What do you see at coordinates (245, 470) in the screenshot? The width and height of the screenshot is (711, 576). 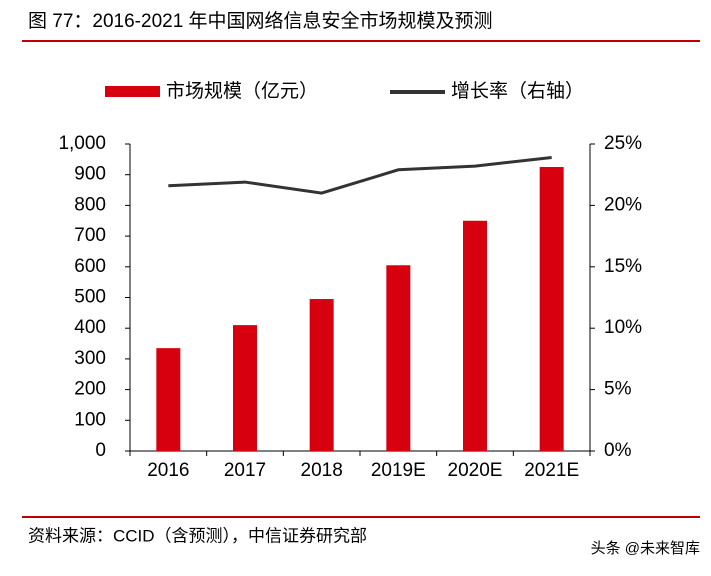 I see `x-tick-label: 2017` at bounding box center [245, 470].